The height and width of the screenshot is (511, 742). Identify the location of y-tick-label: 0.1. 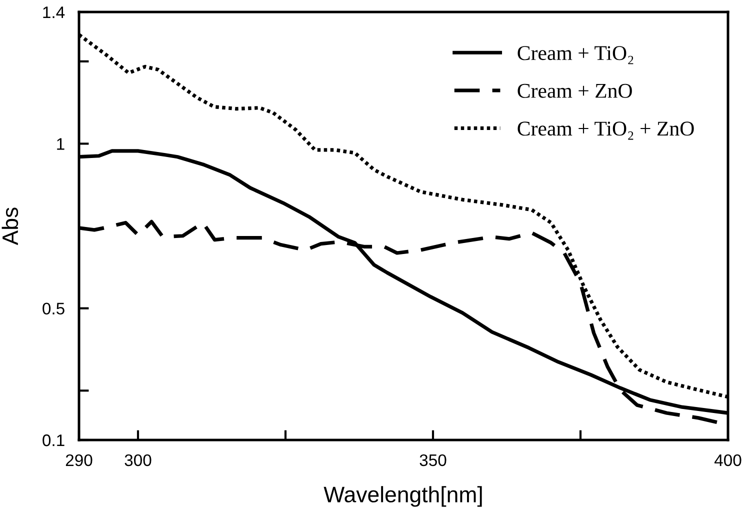
(53, 440).